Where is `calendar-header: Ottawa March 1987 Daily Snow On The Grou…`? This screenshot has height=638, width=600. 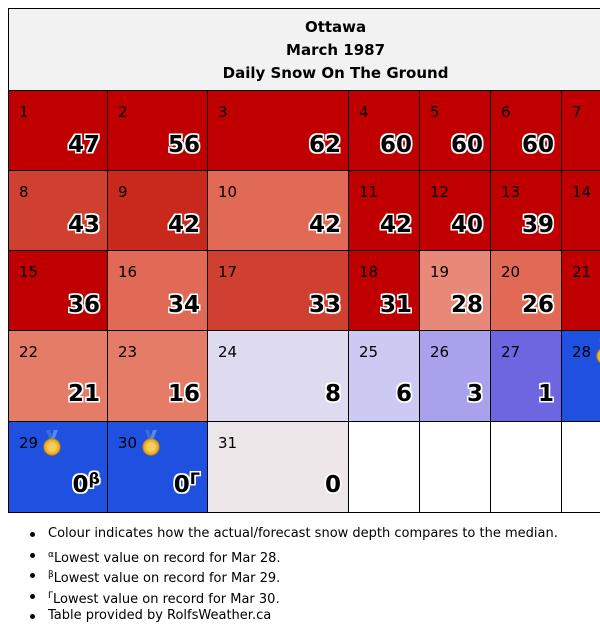 calendar-header: Ottawa March 1987 Daily Snow On The Grou… is located at coordinates (303, 49).